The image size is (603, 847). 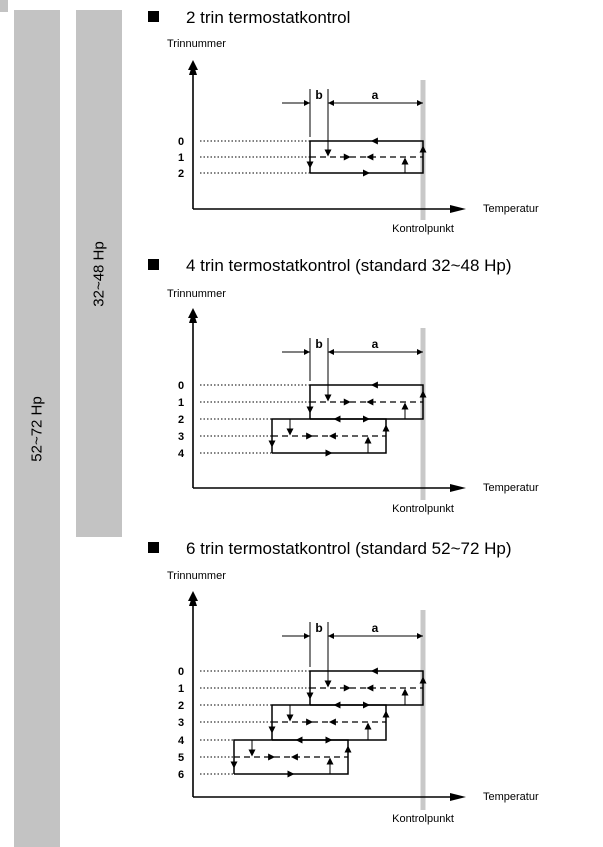 I want to click on step-label: 5, so click(x=181, y=758).